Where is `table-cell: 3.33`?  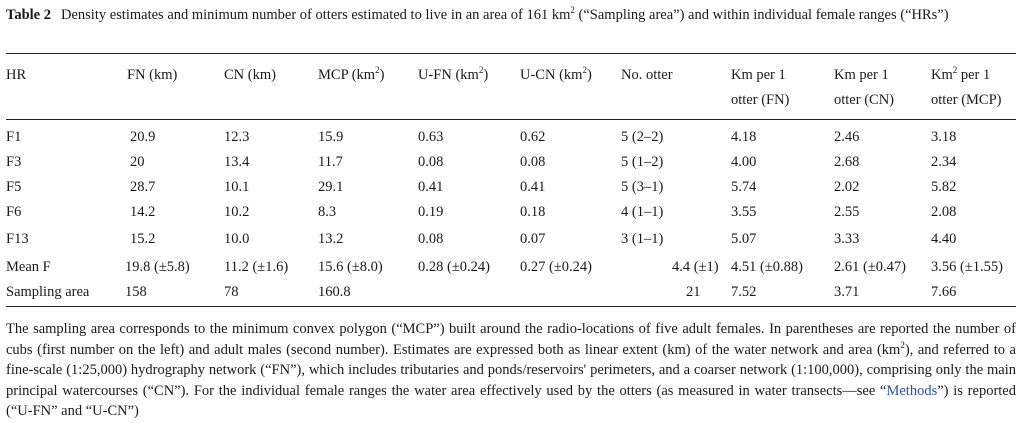
table-cell: 3.33 is located at coordinates (847, 239).